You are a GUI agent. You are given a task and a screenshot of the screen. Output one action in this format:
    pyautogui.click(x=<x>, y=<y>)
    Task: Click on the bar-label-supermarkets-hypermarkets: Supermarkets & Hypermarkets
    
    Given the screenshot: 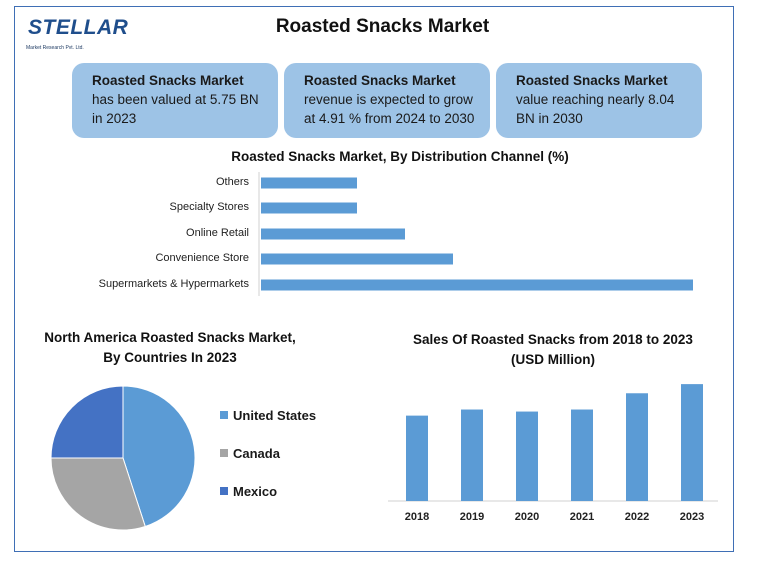 What is the action you would take?
    pyautogui.click(x=173, y=284)
    